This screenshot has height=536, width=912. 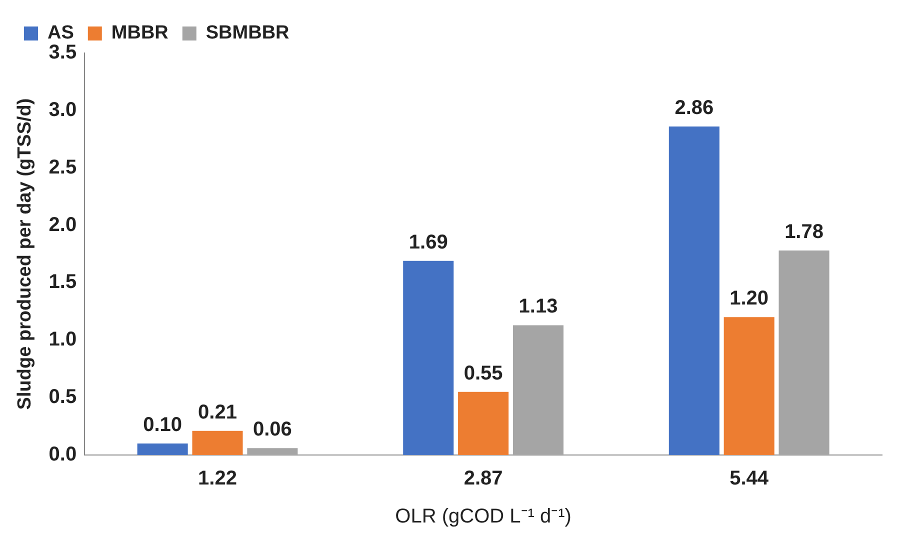 What do you see at coordinates (428, 242) in the screenshot?
I see `data-label: 1.69` at bounding box center [428, 242].